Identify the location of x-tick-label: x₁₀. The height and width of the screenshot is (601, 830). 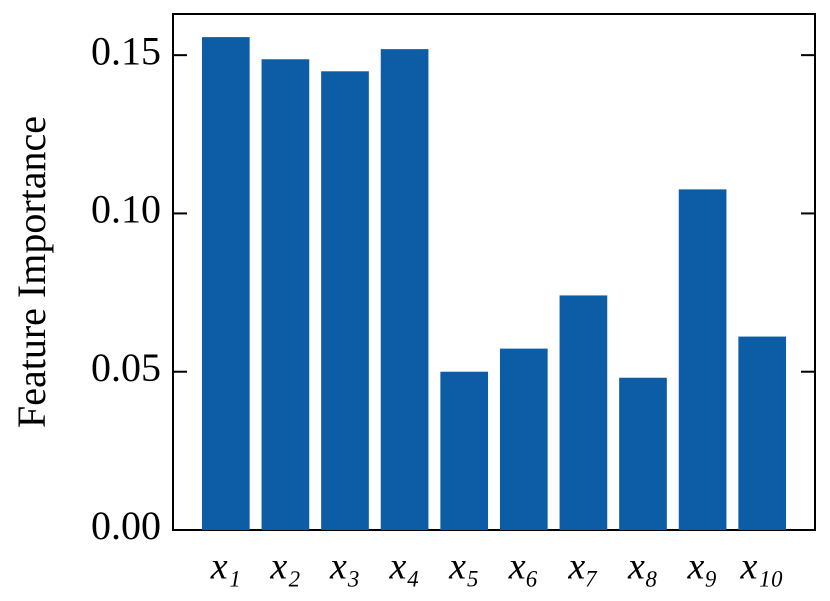
(762, 567).